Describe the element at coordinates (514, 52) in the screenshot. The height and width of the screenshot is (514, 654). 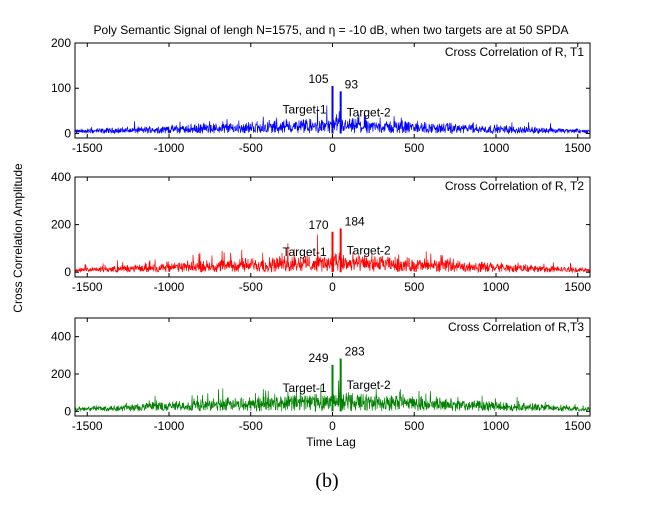
I see `panel-label: Cross Correlation of R, T1` at that location.